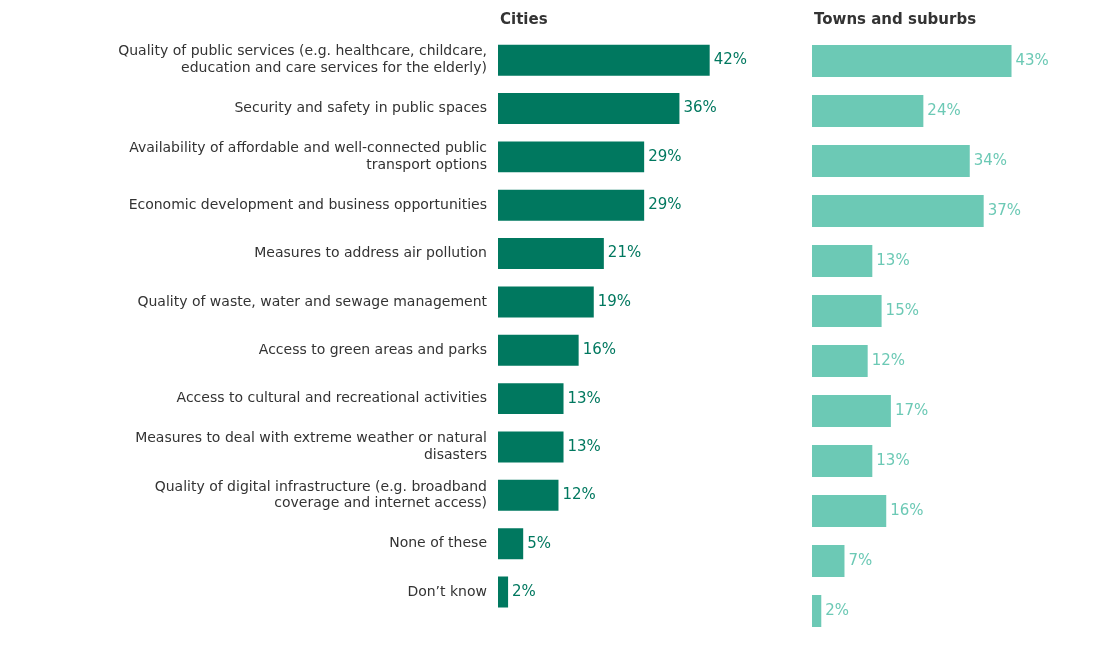  I want to click on y-tick-label: Measures to deal with extreme weather or natural disasters, so click(311, 446).